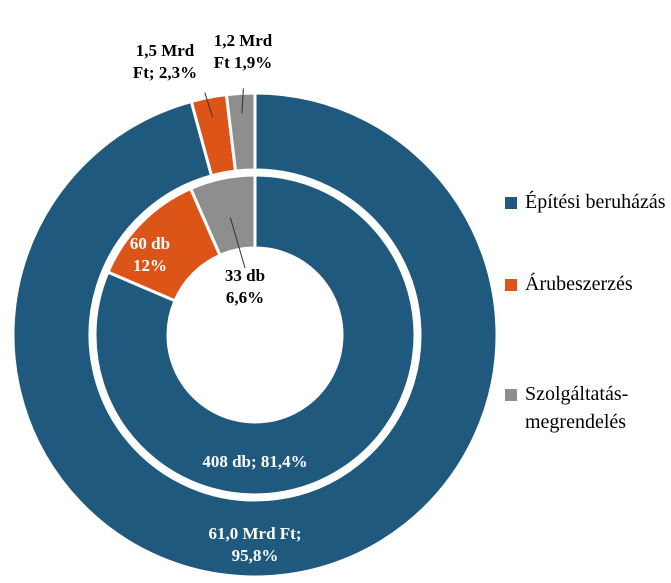 This screenshot has height=583, width=671. What do you see at coordinates (577, 408) in the screenshot?
I see `legend-label: Szolgáltatás-megrendelés` at bounding box center [577, 408].